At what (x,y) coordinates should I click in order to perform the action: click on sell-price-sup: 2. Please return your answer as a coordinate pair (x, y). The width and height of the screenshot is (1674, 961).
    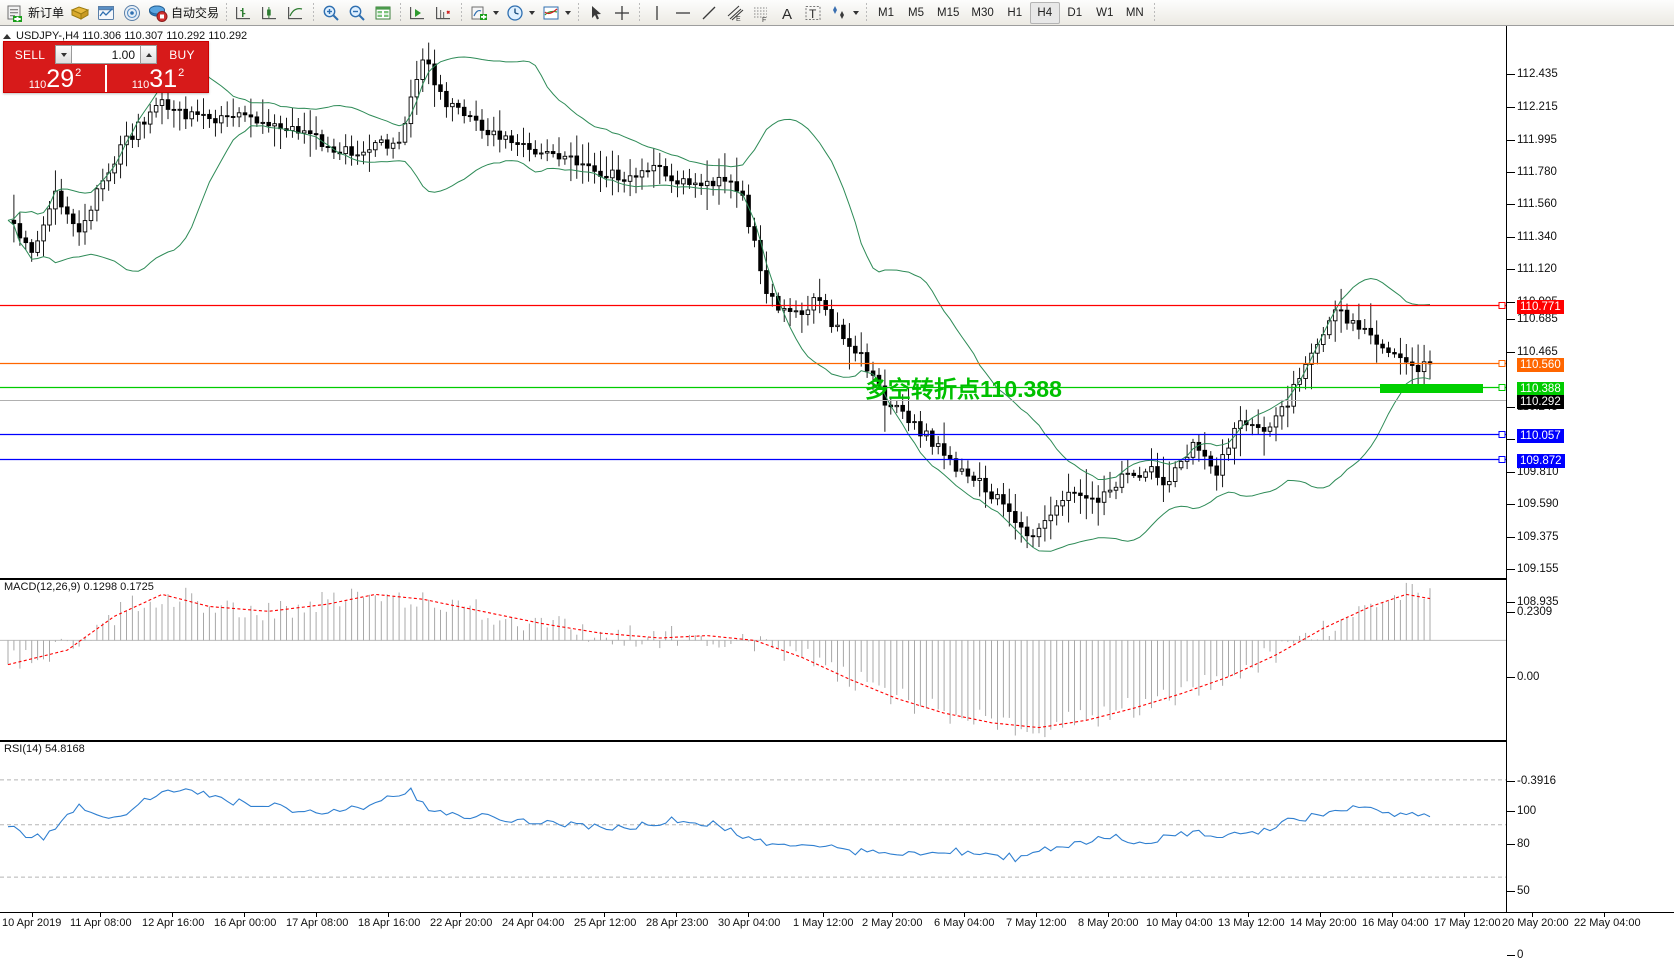
    Looking at the image, I should click on (78, 73).